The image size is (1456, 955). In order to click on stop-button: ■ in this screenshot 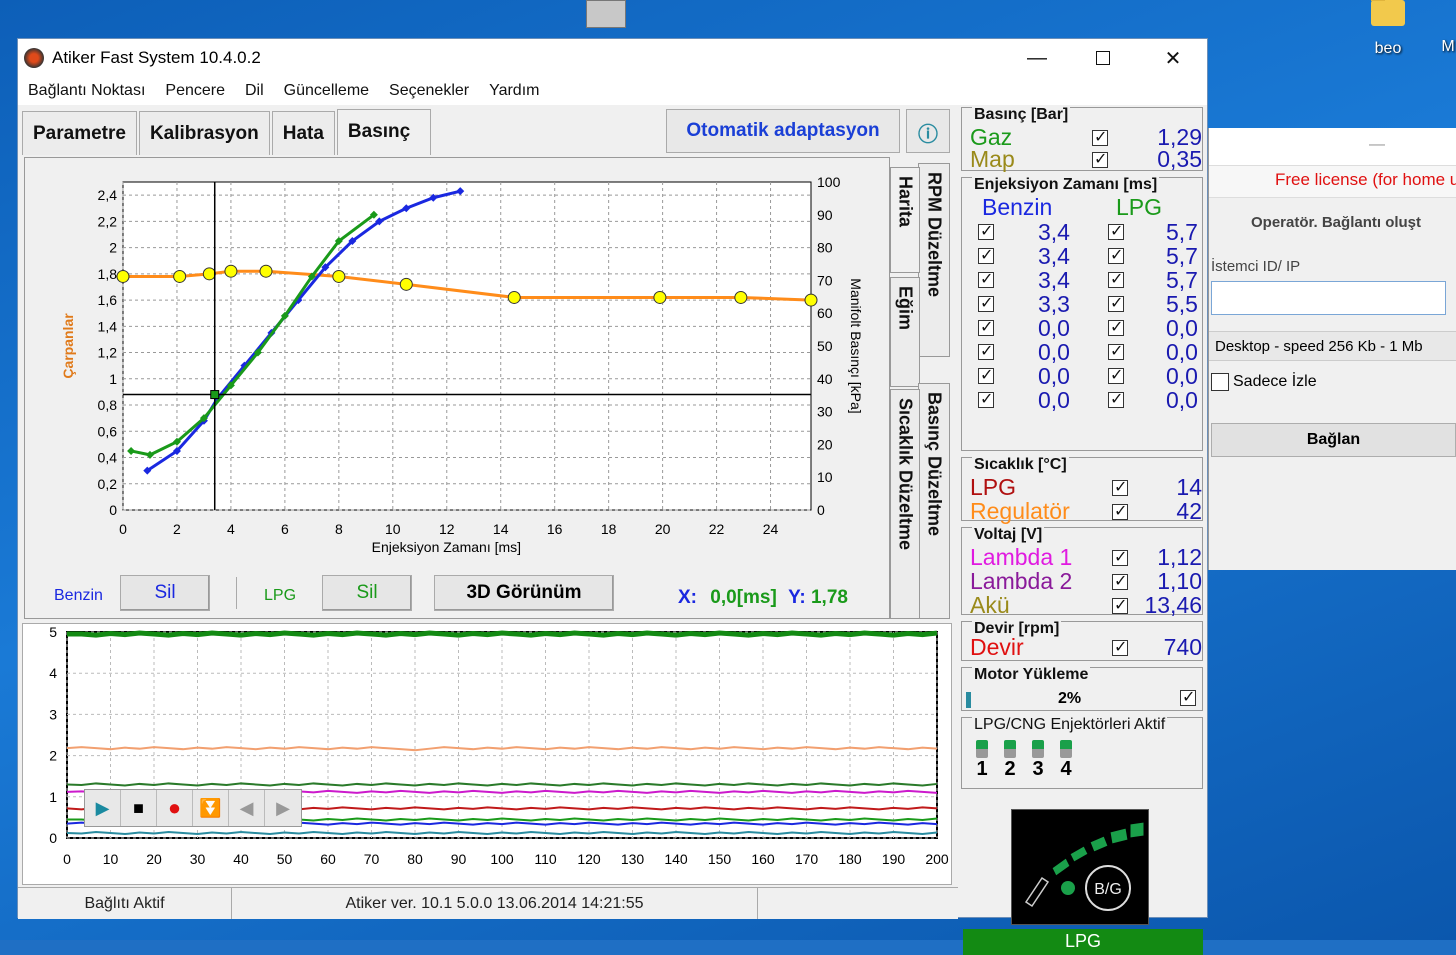, I will do `click(139, 808)`.